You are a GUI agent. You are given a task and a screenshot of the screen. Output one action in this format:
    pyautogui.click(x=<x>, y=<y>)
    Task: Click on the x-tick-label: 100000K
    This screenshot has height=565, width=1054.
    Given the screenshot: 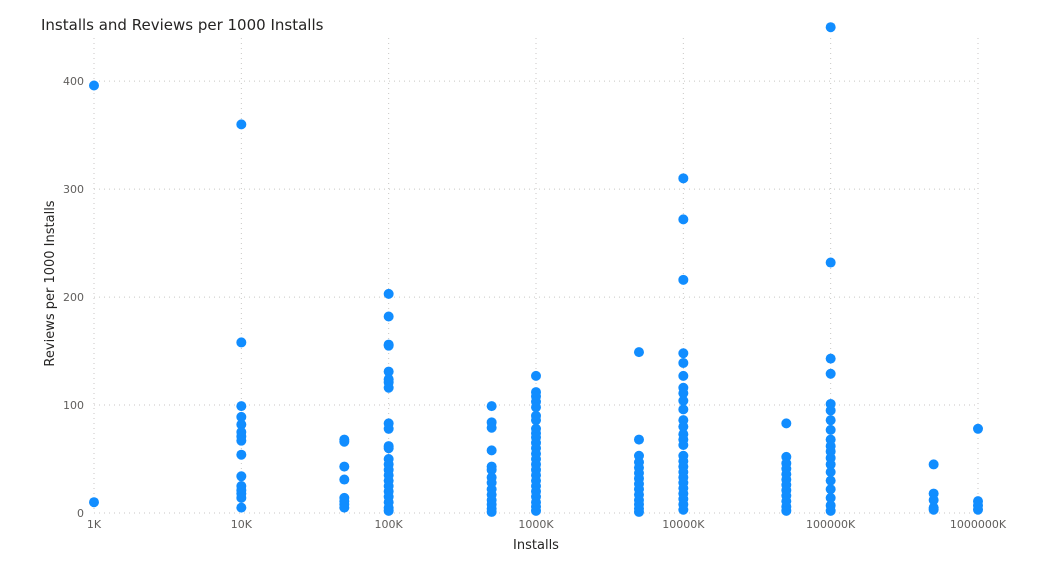 What is the action you would take?
    pyautogui.click(x=831, y=524)
    